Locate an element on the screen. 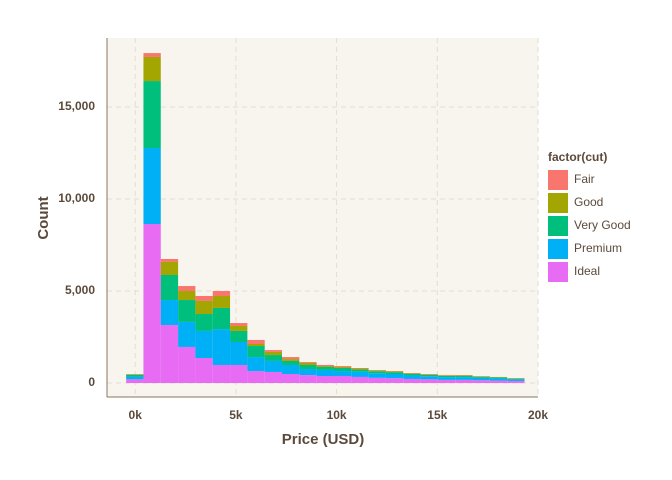  legend-label: Very Good is located at coordinates (602, 225).